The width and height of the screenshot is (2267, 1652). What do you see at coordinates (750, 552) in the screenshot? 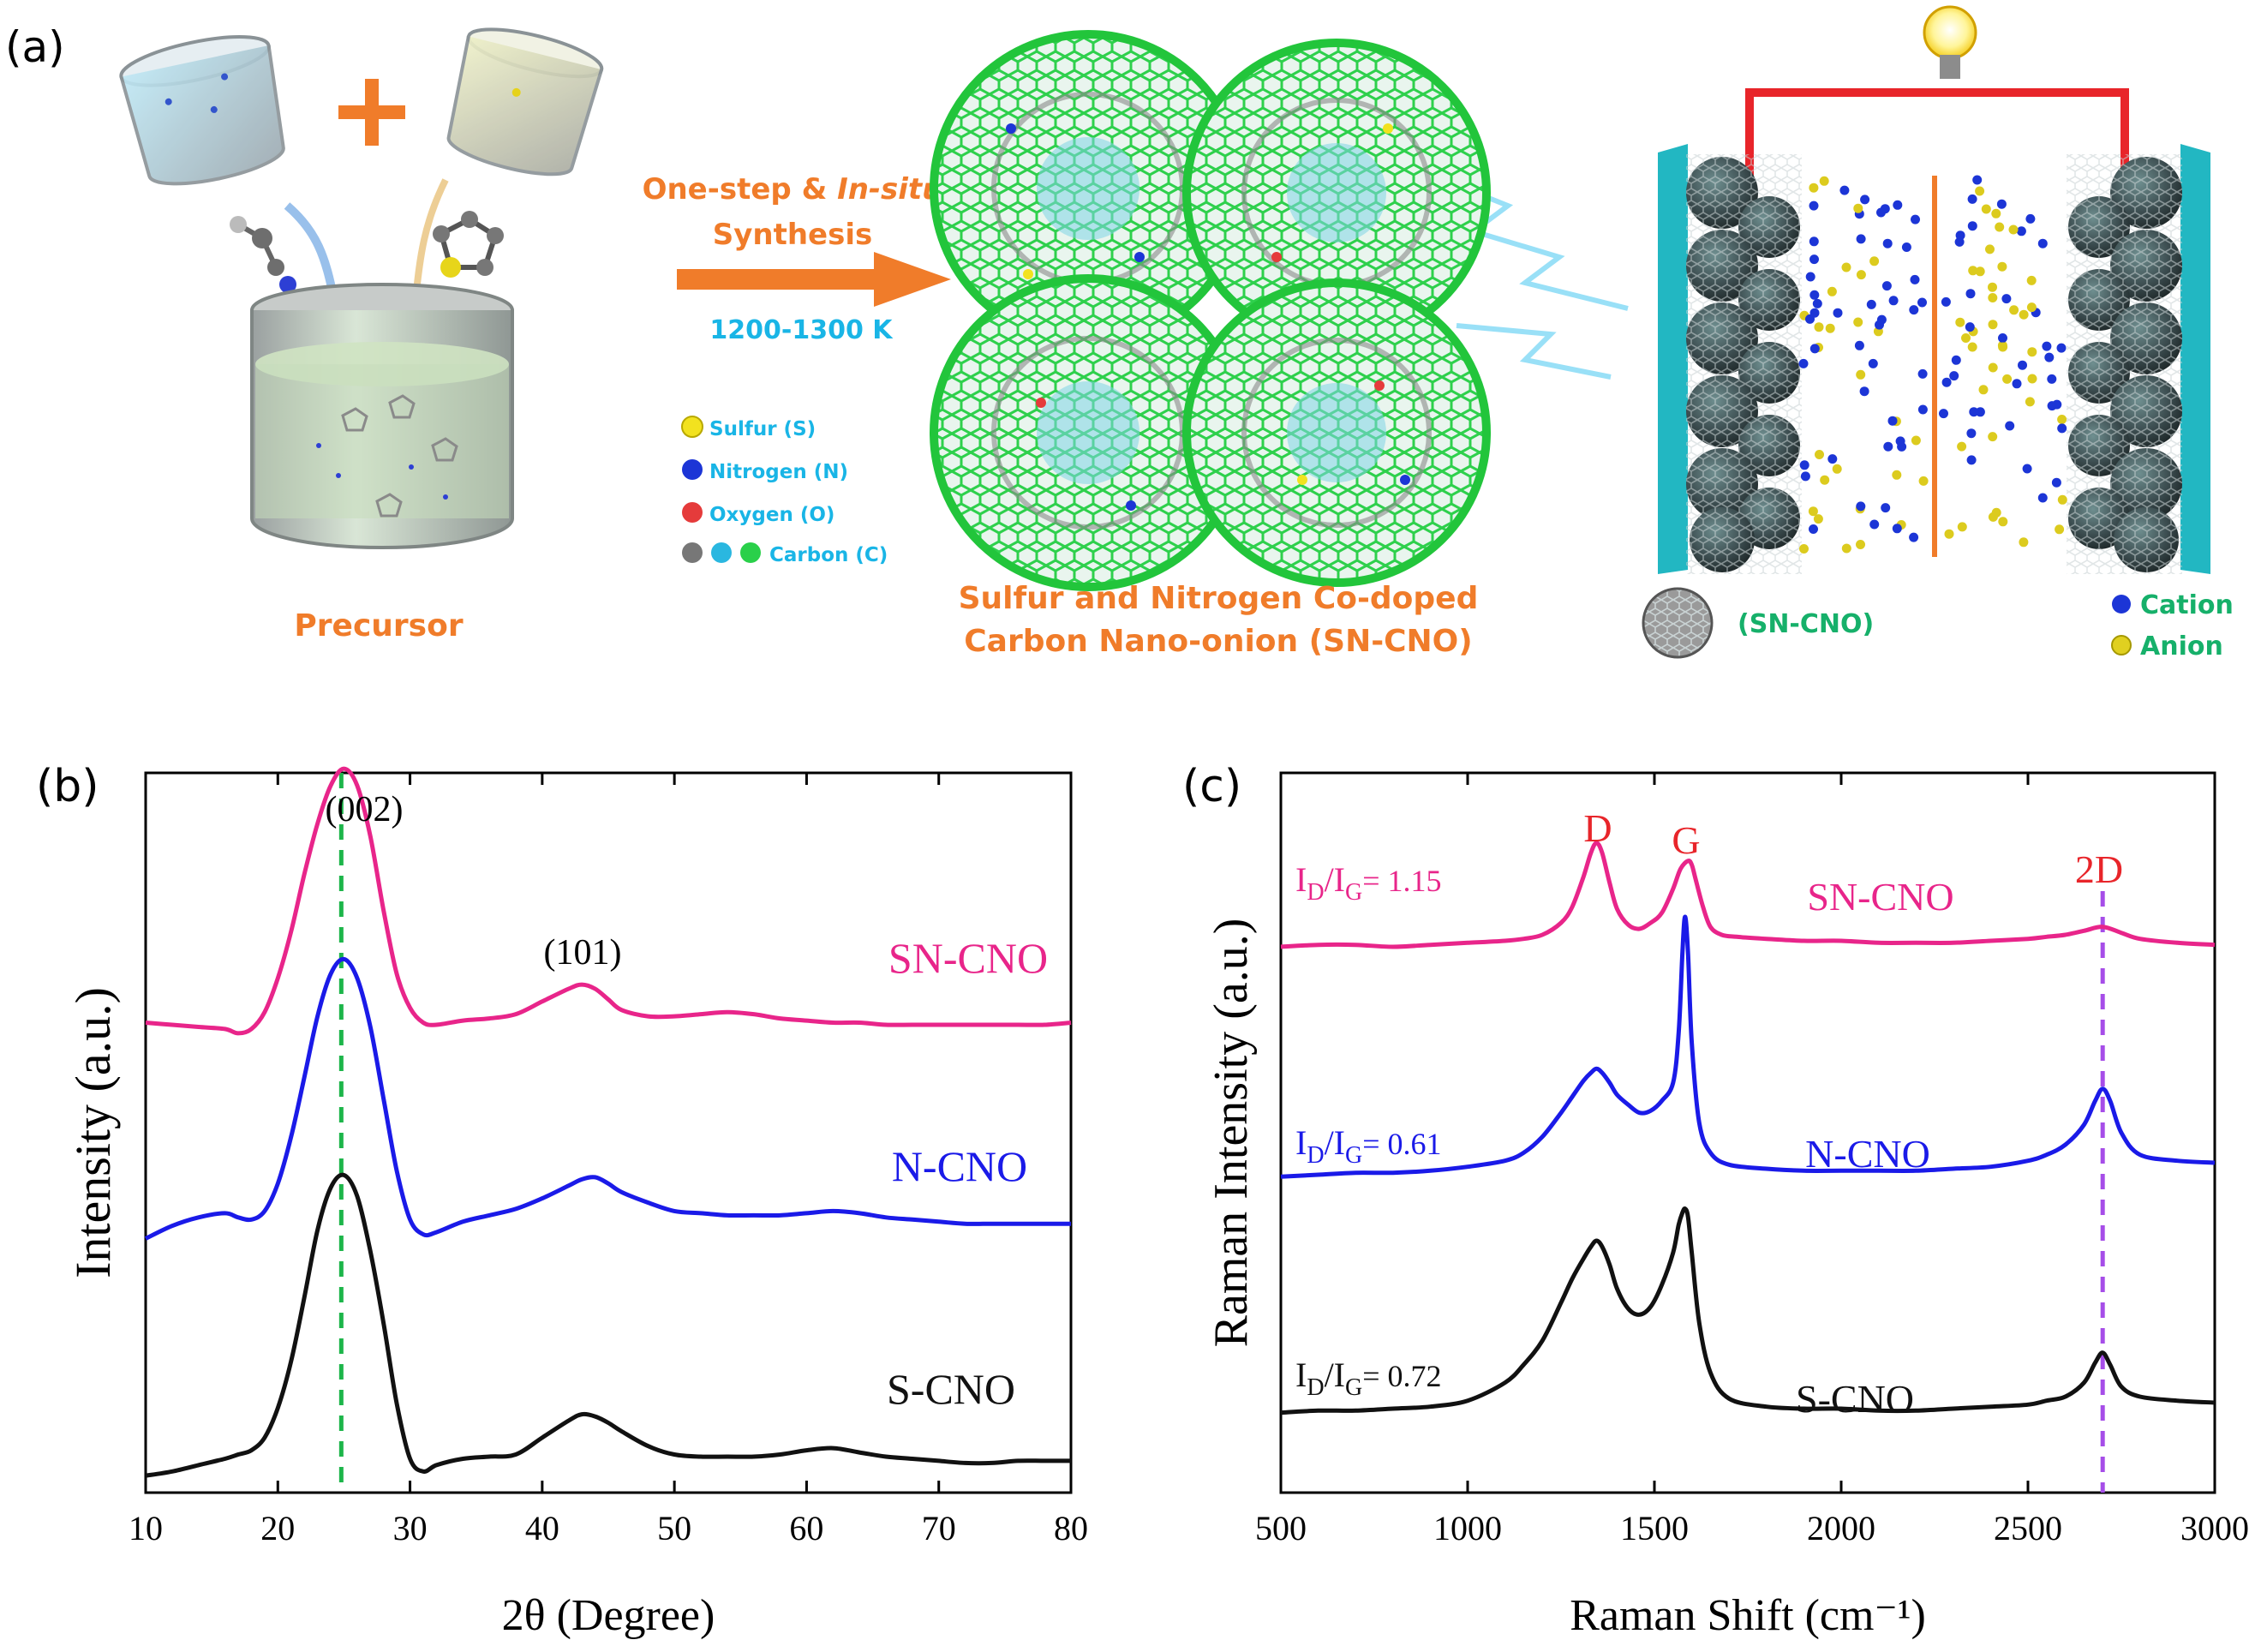
I see `carbon-green-ball-icon` at bounding box center [750, 552].